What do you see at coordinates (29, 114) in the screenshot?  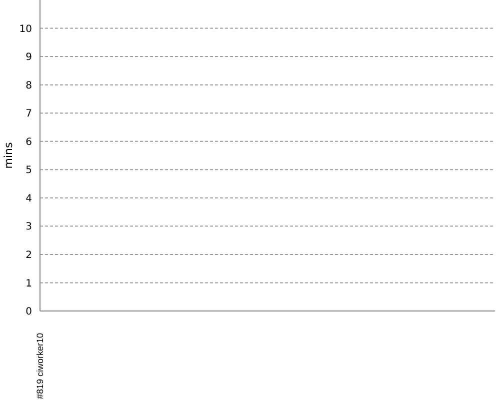 I see `y-tick-label: 7` at bounding box center [29, 114].